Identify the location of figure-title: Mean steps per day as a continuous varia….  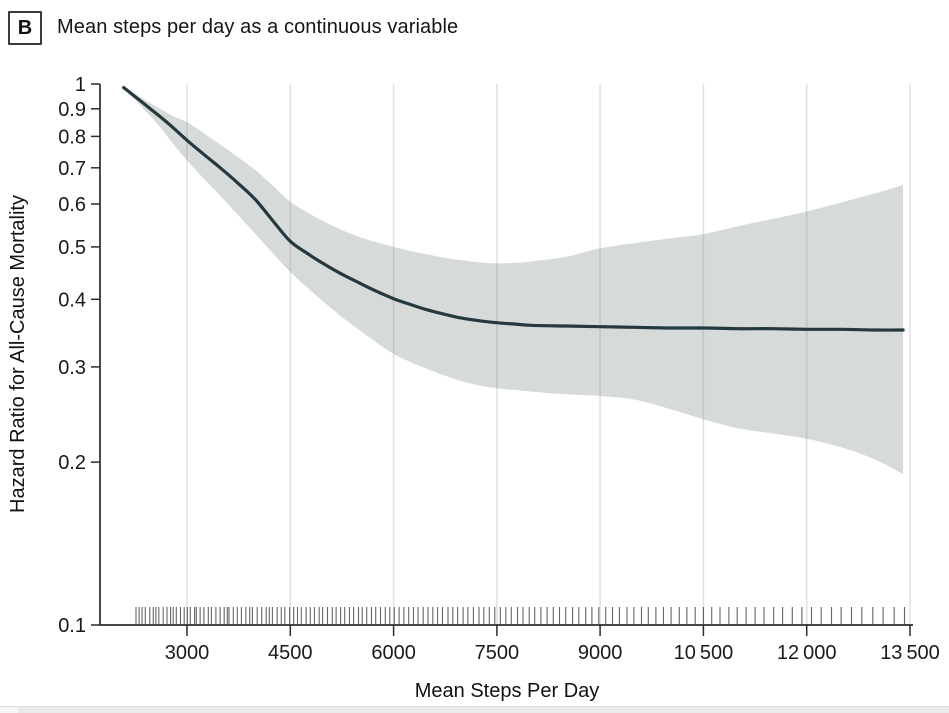
(258, 27).